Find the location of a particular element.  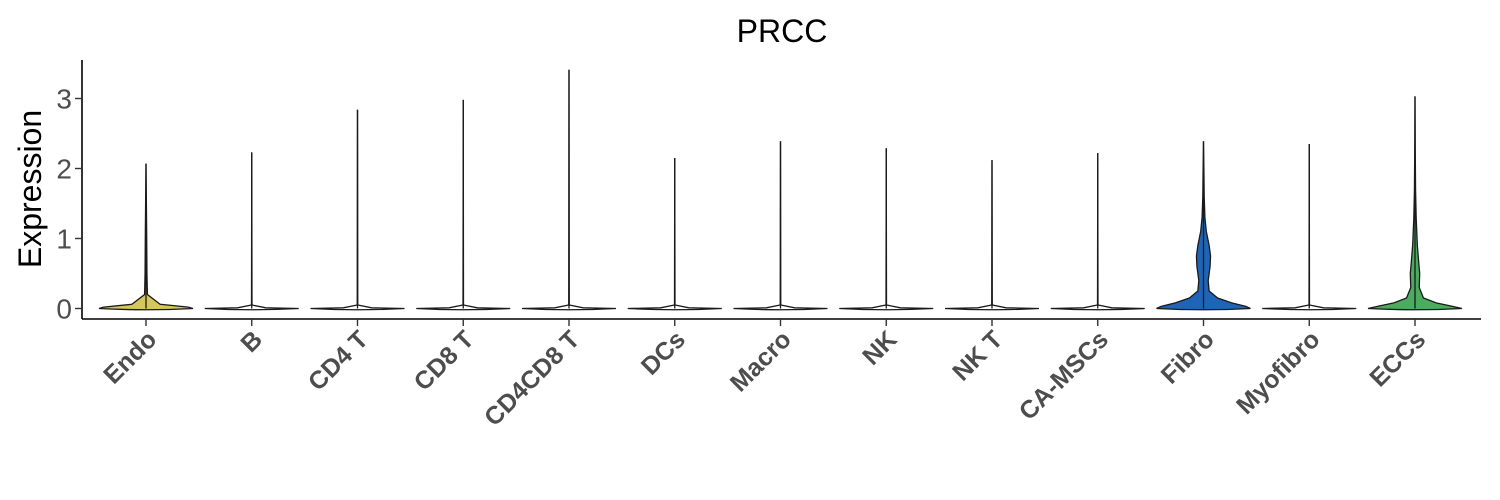

y-tick-label: 3 is located at coordinates (64, 99).